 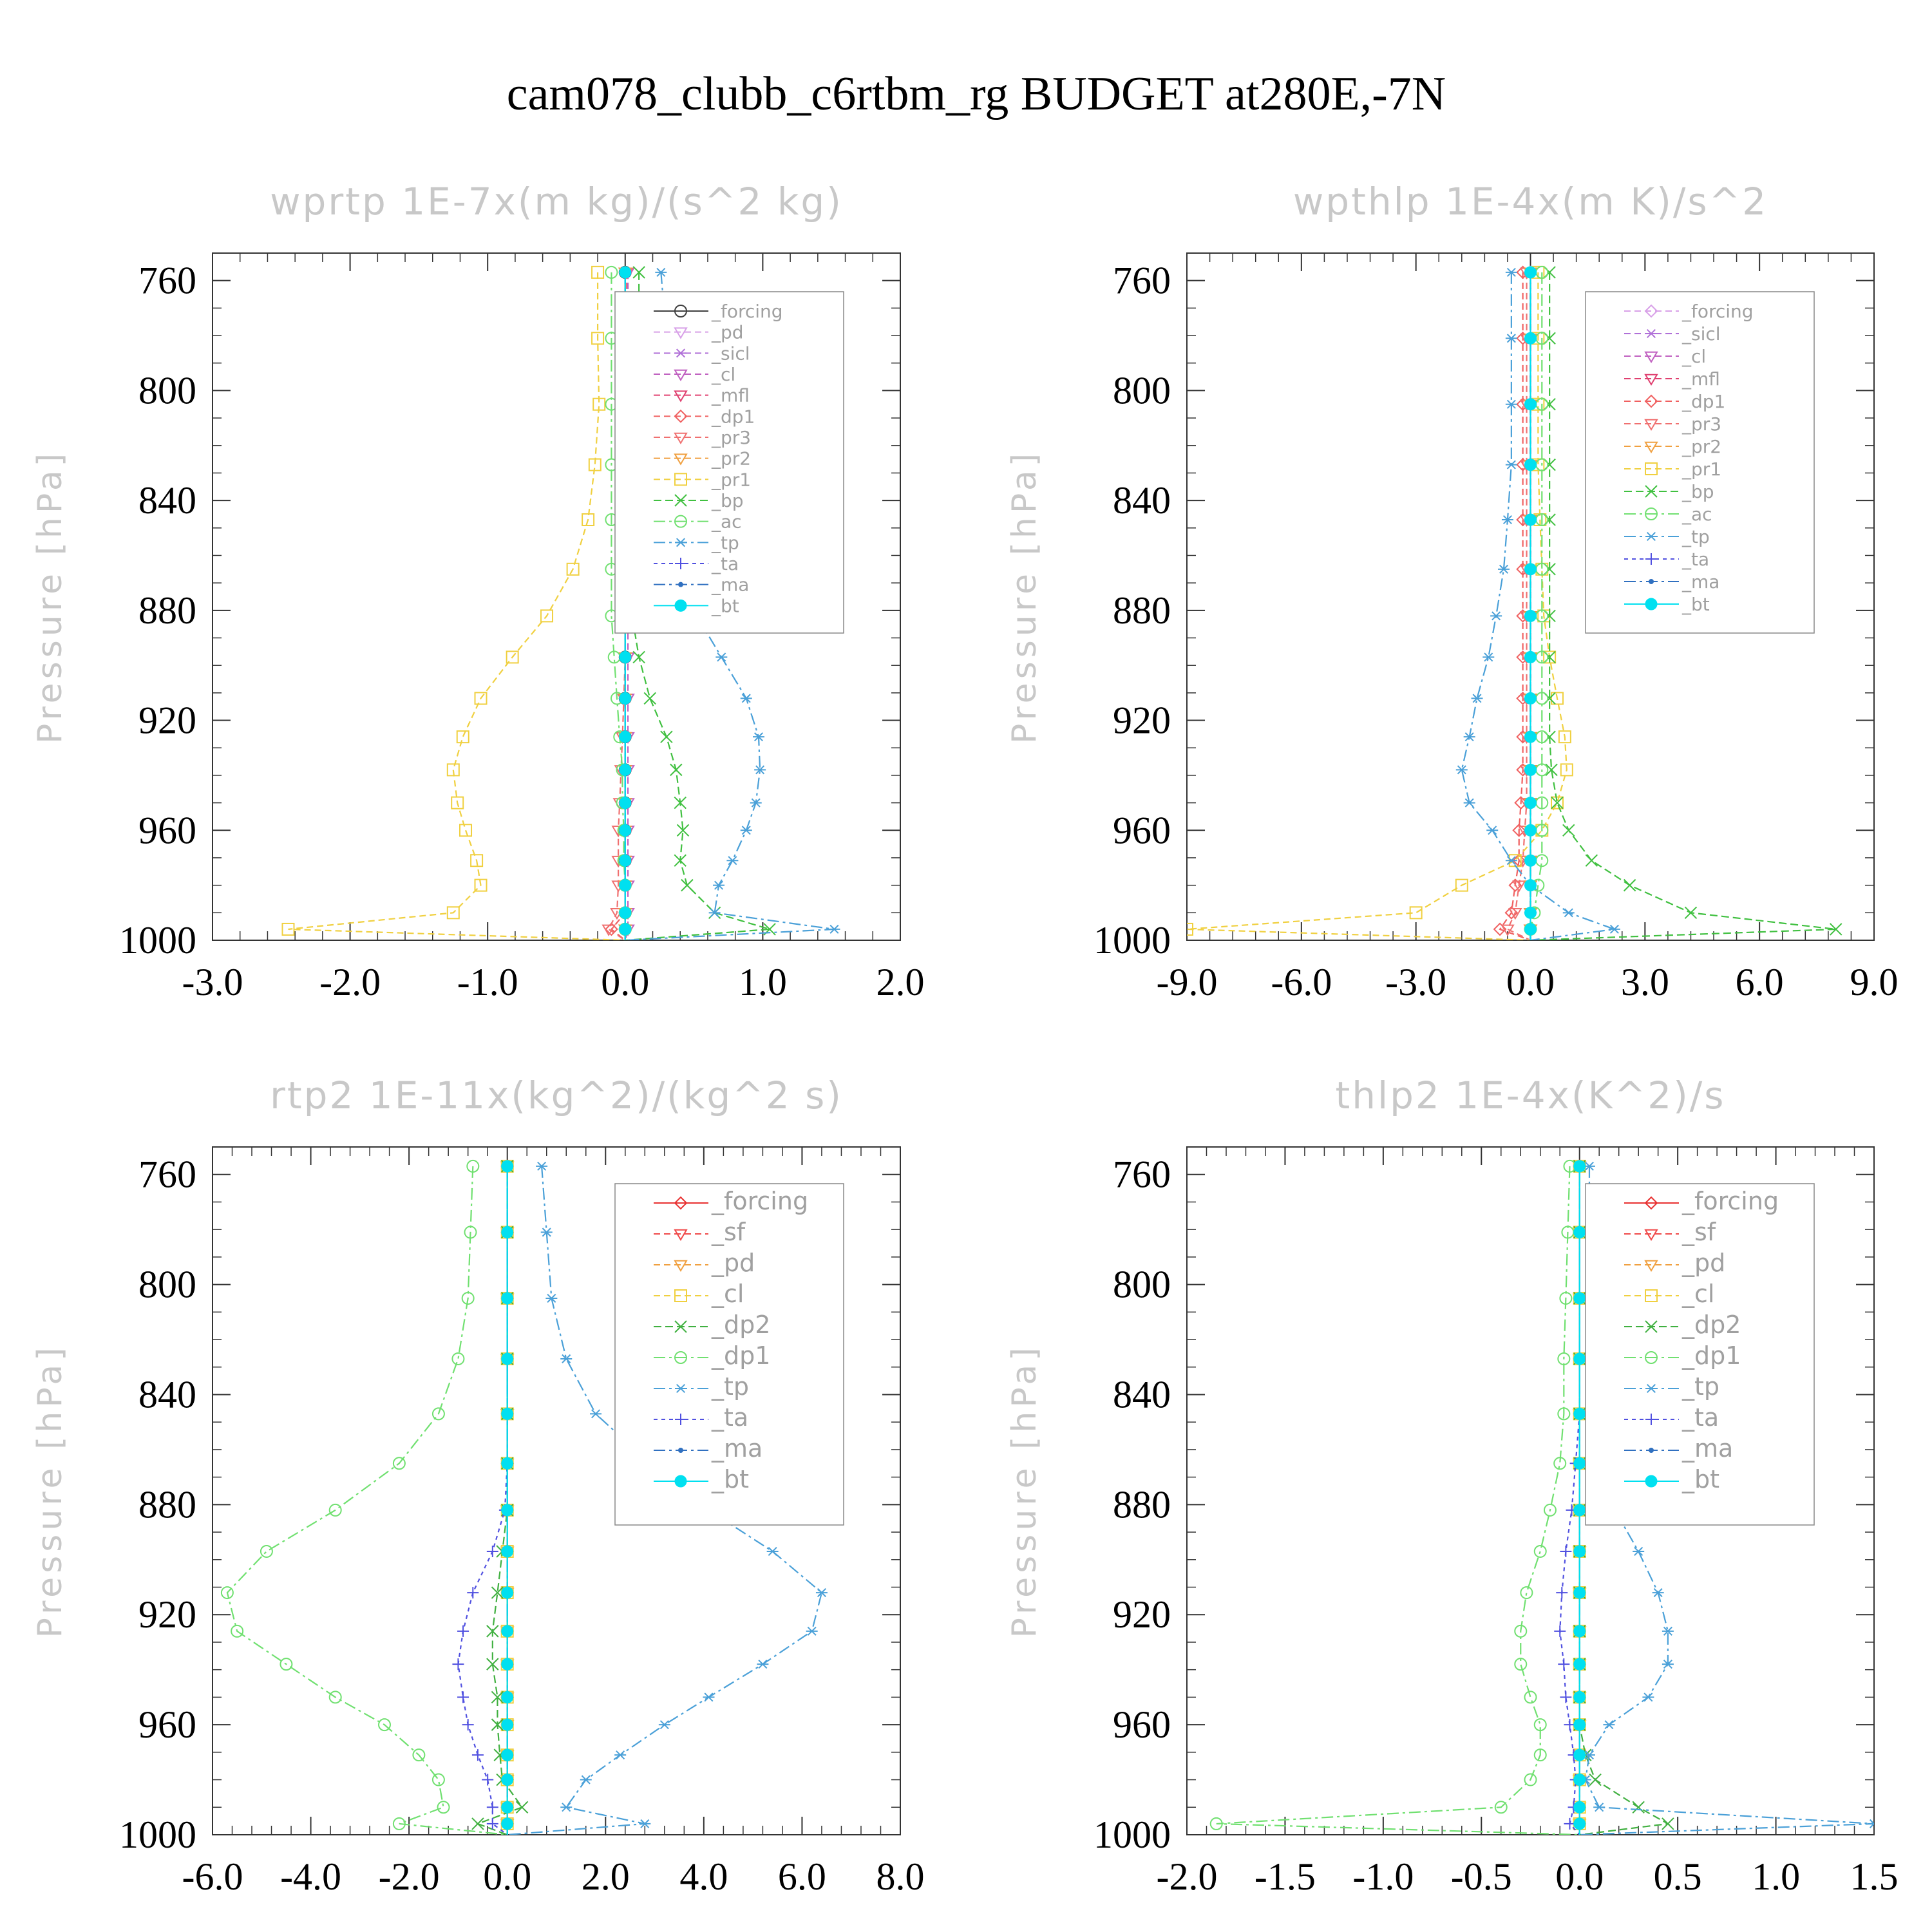 I want to click on x-tick-label: 1.0, so click(x=1776, y=1876).